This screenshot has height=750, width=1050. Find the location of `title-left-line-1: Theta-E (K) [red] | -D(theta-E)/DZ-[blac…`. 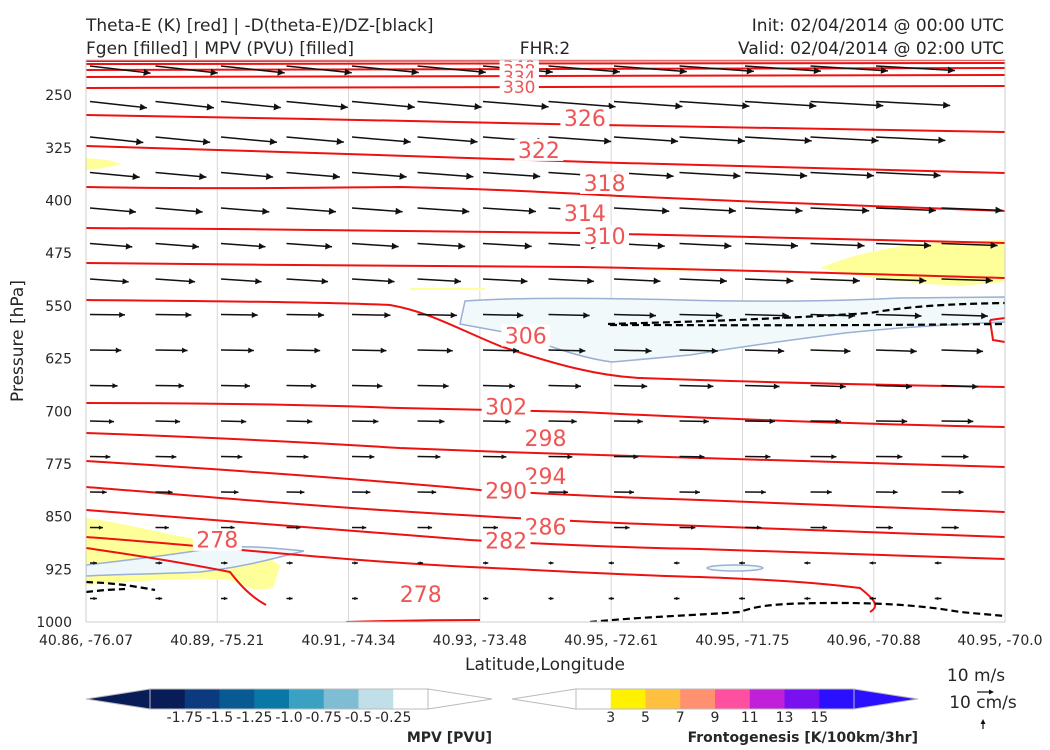

title-left-line-1: Theta-E (K) [red] | -D(theta-E)/DZ-[blac… is located at coordinates (259, 26).